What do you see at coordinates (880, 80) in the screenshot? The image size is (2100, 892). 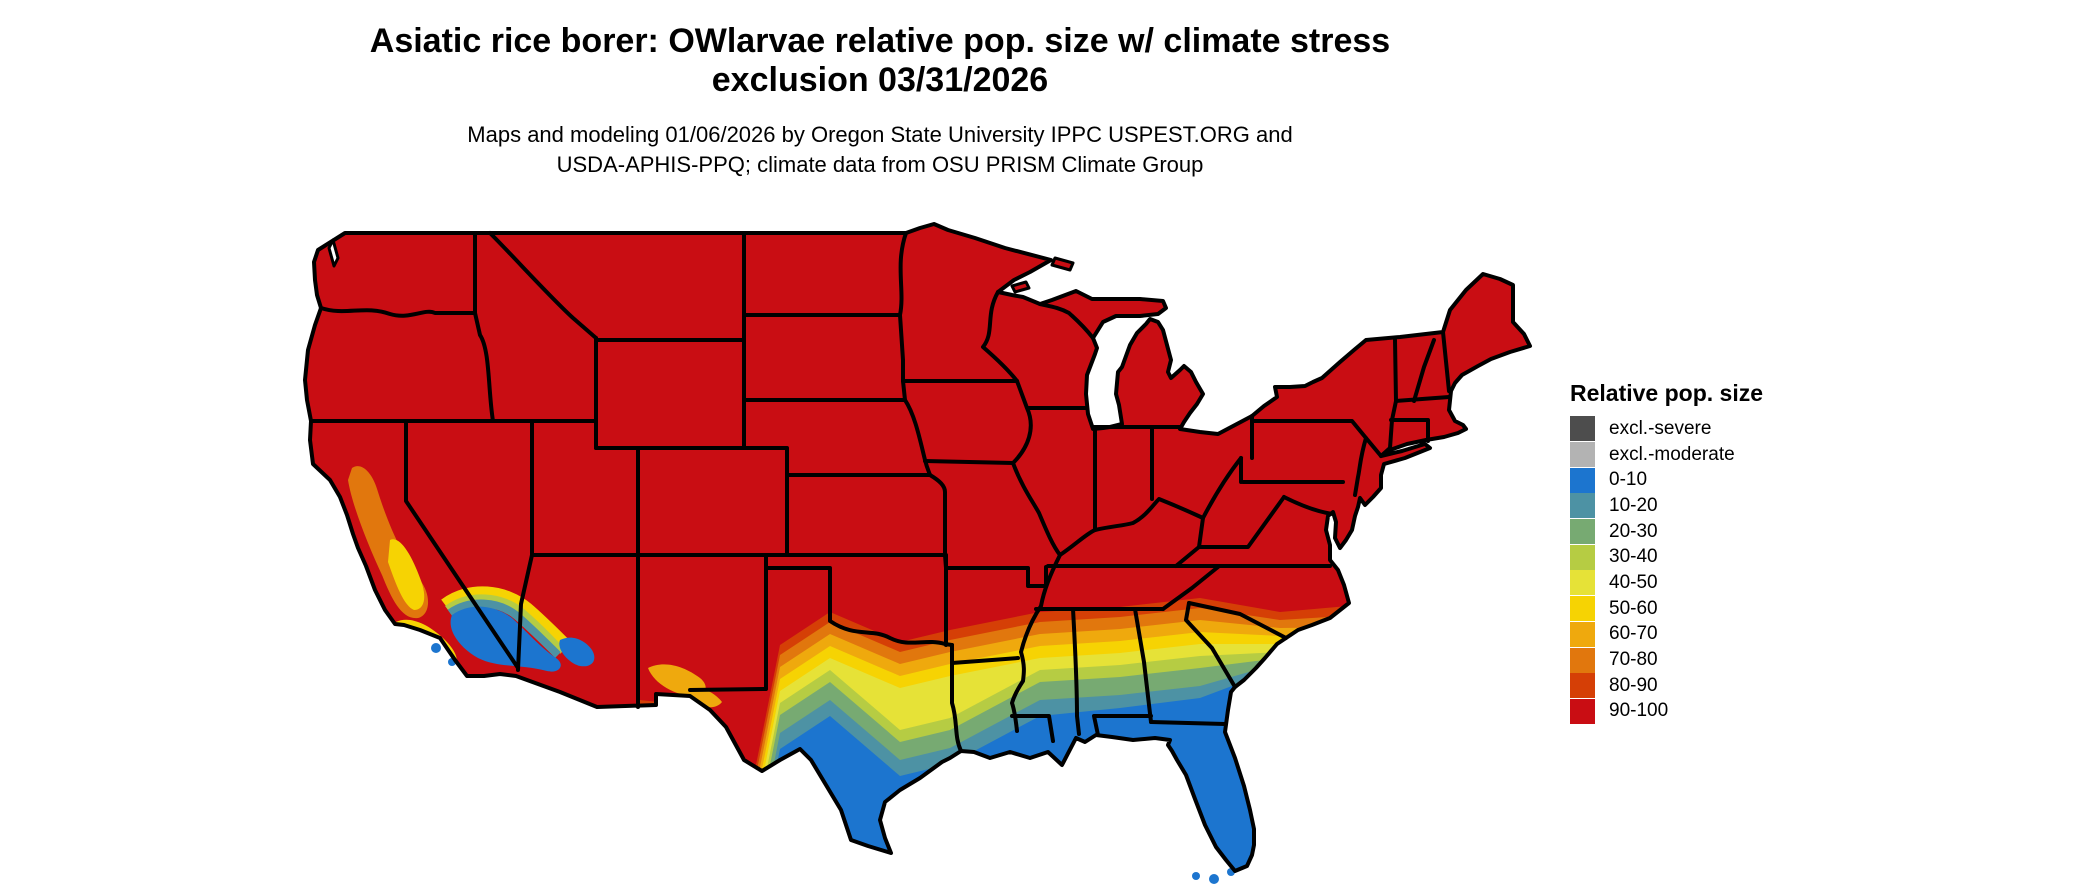 I see `map-title-line2: exclusion 03/31/2026` at bounding box center [880, 80].